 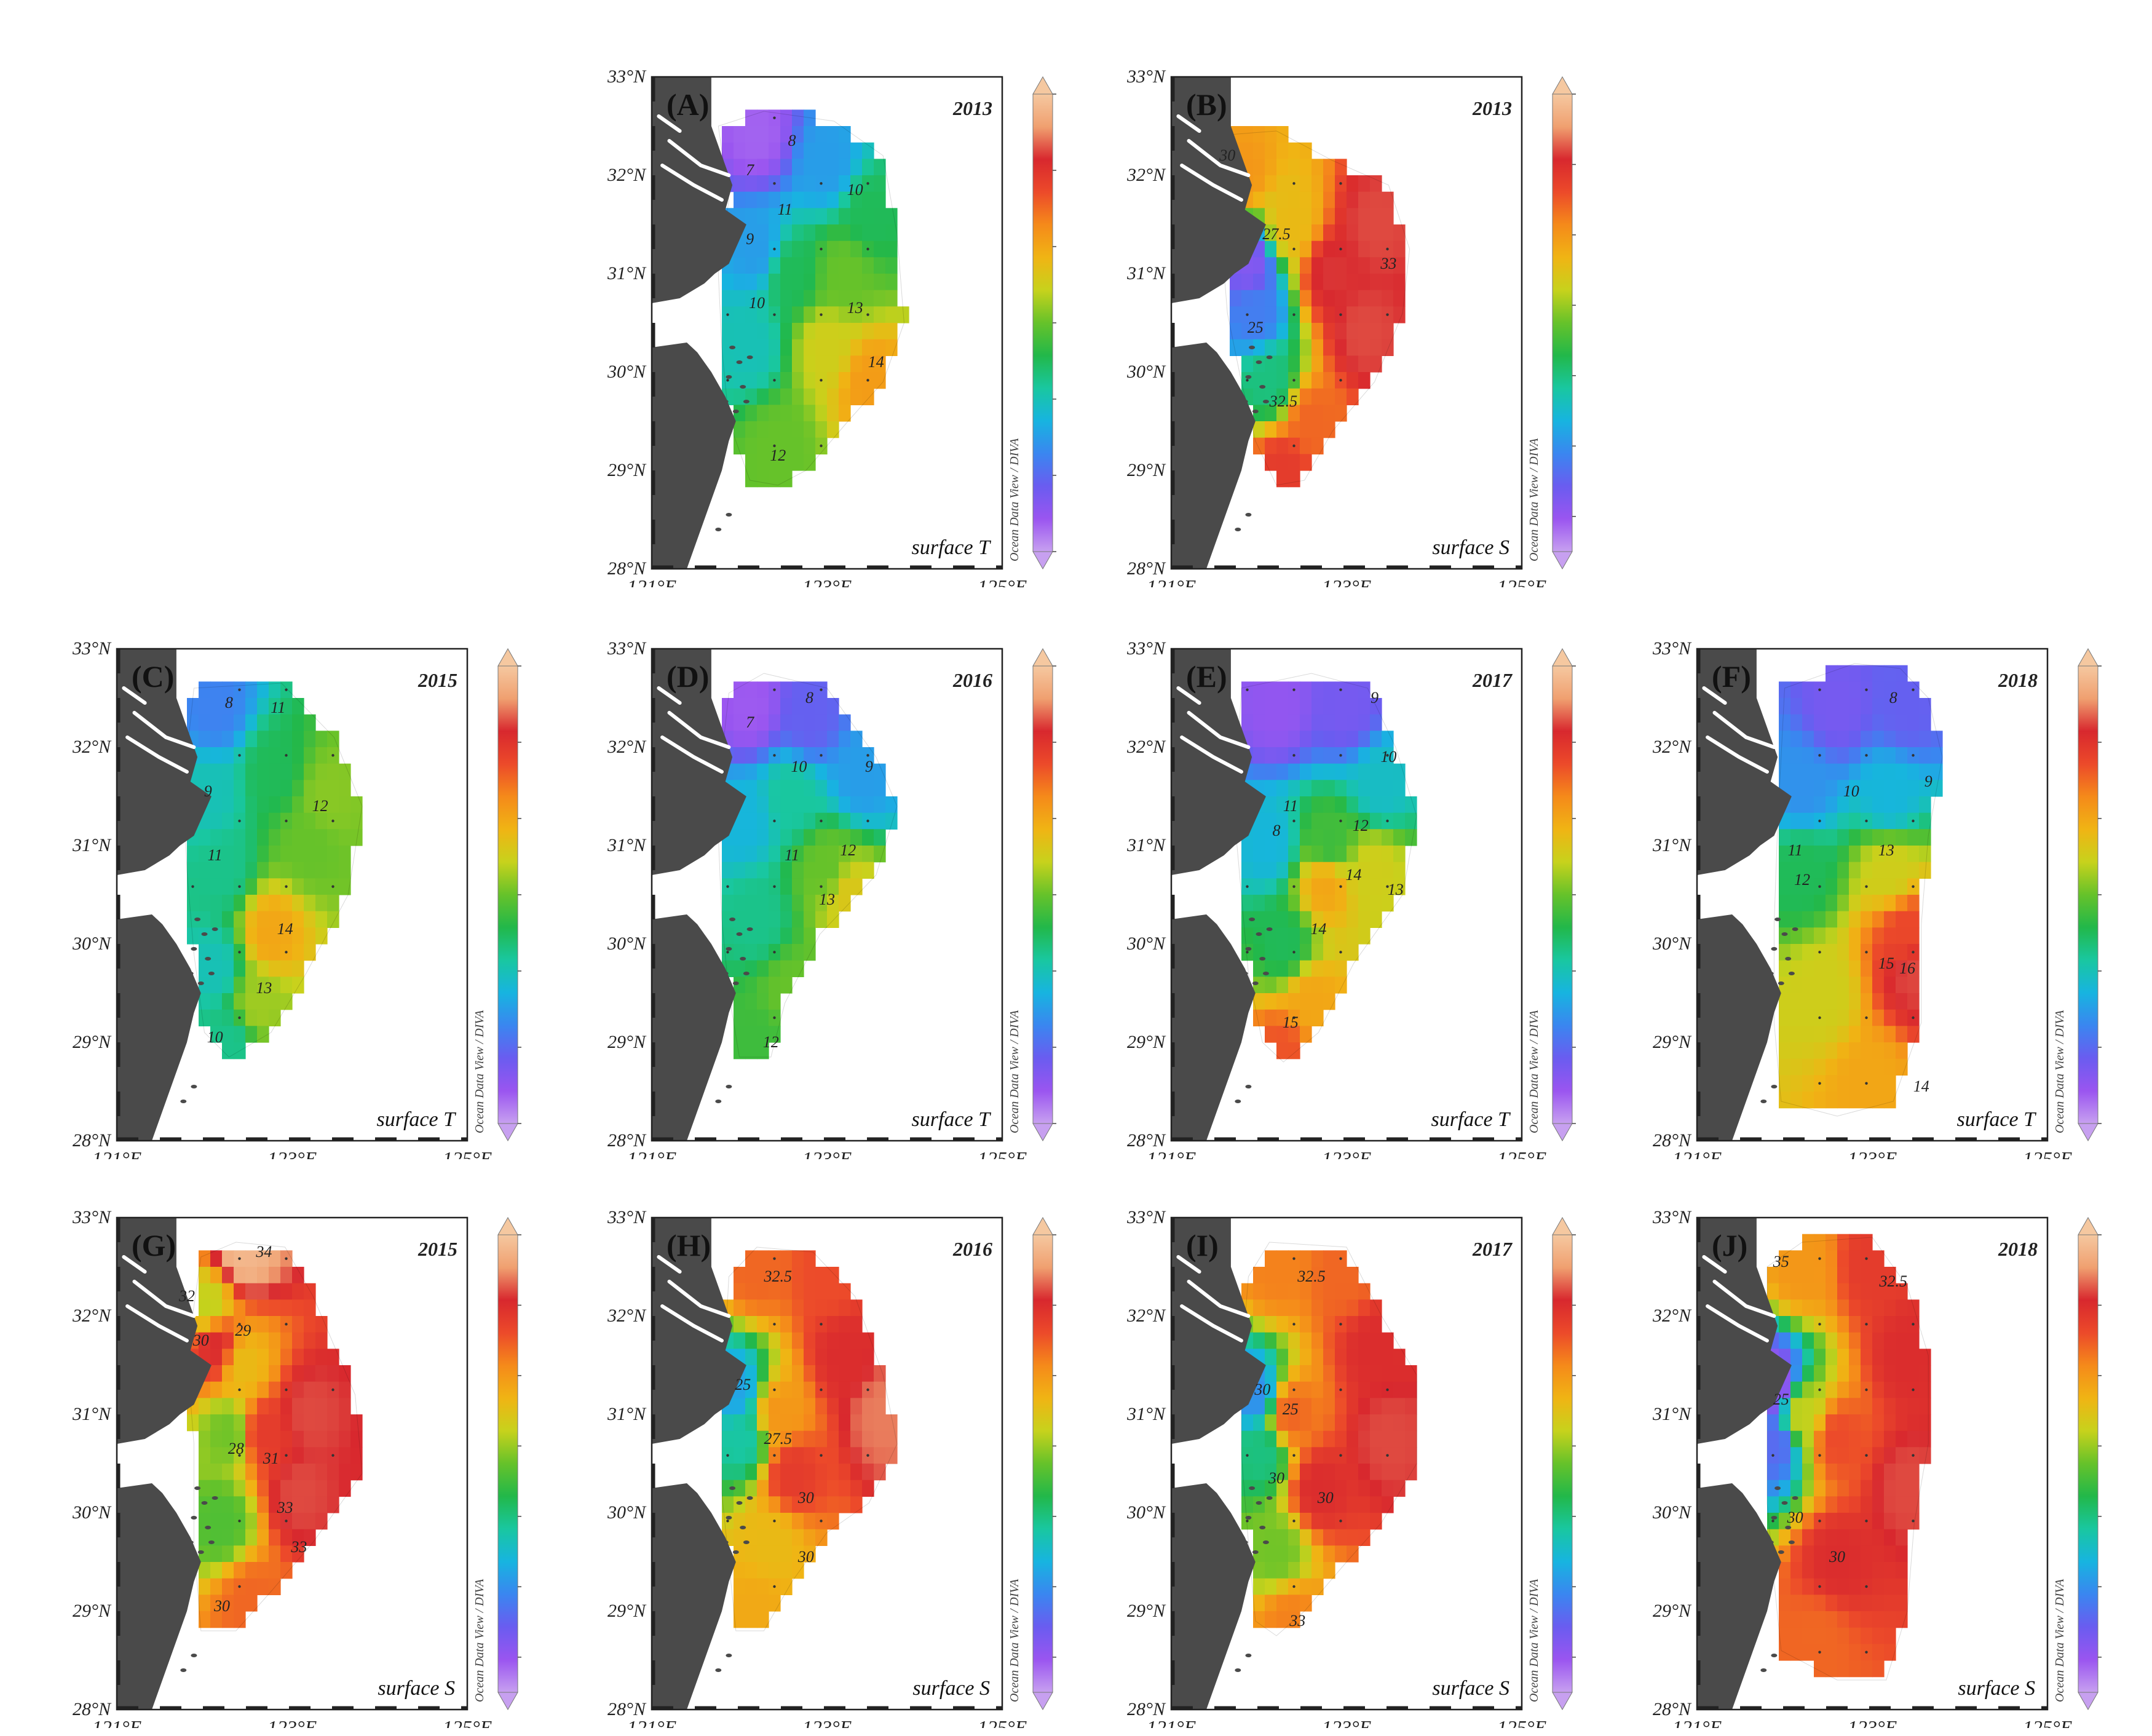 I want to click on land-north, so click(x=1218, y=762).